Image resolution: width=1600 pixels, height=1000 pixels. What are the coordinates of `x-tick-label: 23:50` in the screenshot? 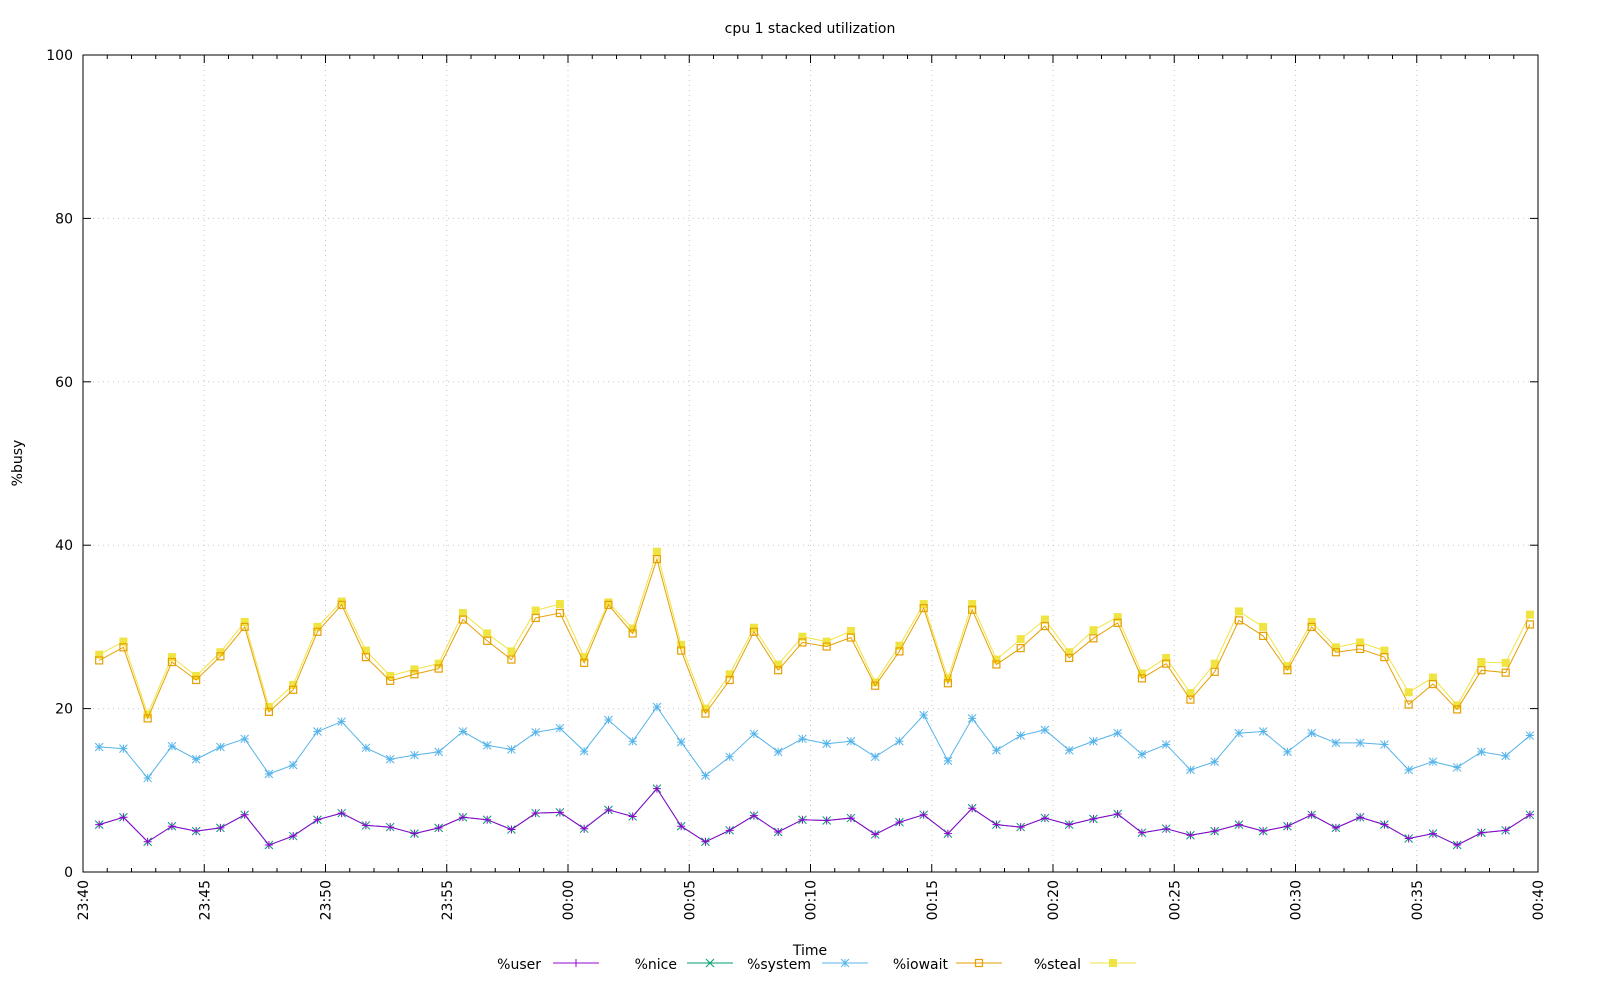 It's located at (327, 900).